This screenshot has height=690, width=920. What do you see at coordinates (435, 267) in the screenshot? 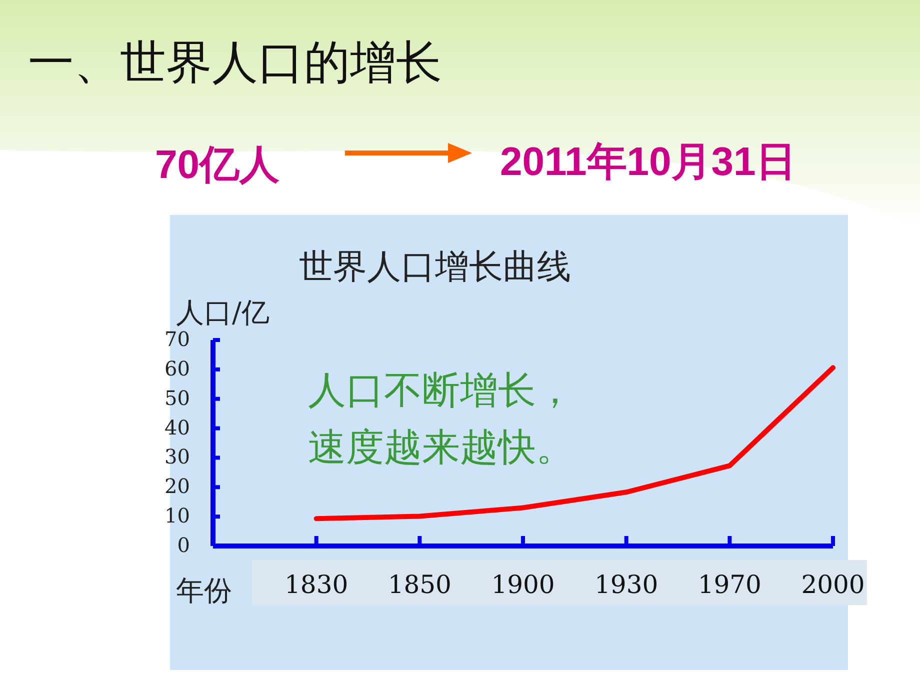
I see `chart-title: 世界人口增长曲线` at bounding box center [435, 267].